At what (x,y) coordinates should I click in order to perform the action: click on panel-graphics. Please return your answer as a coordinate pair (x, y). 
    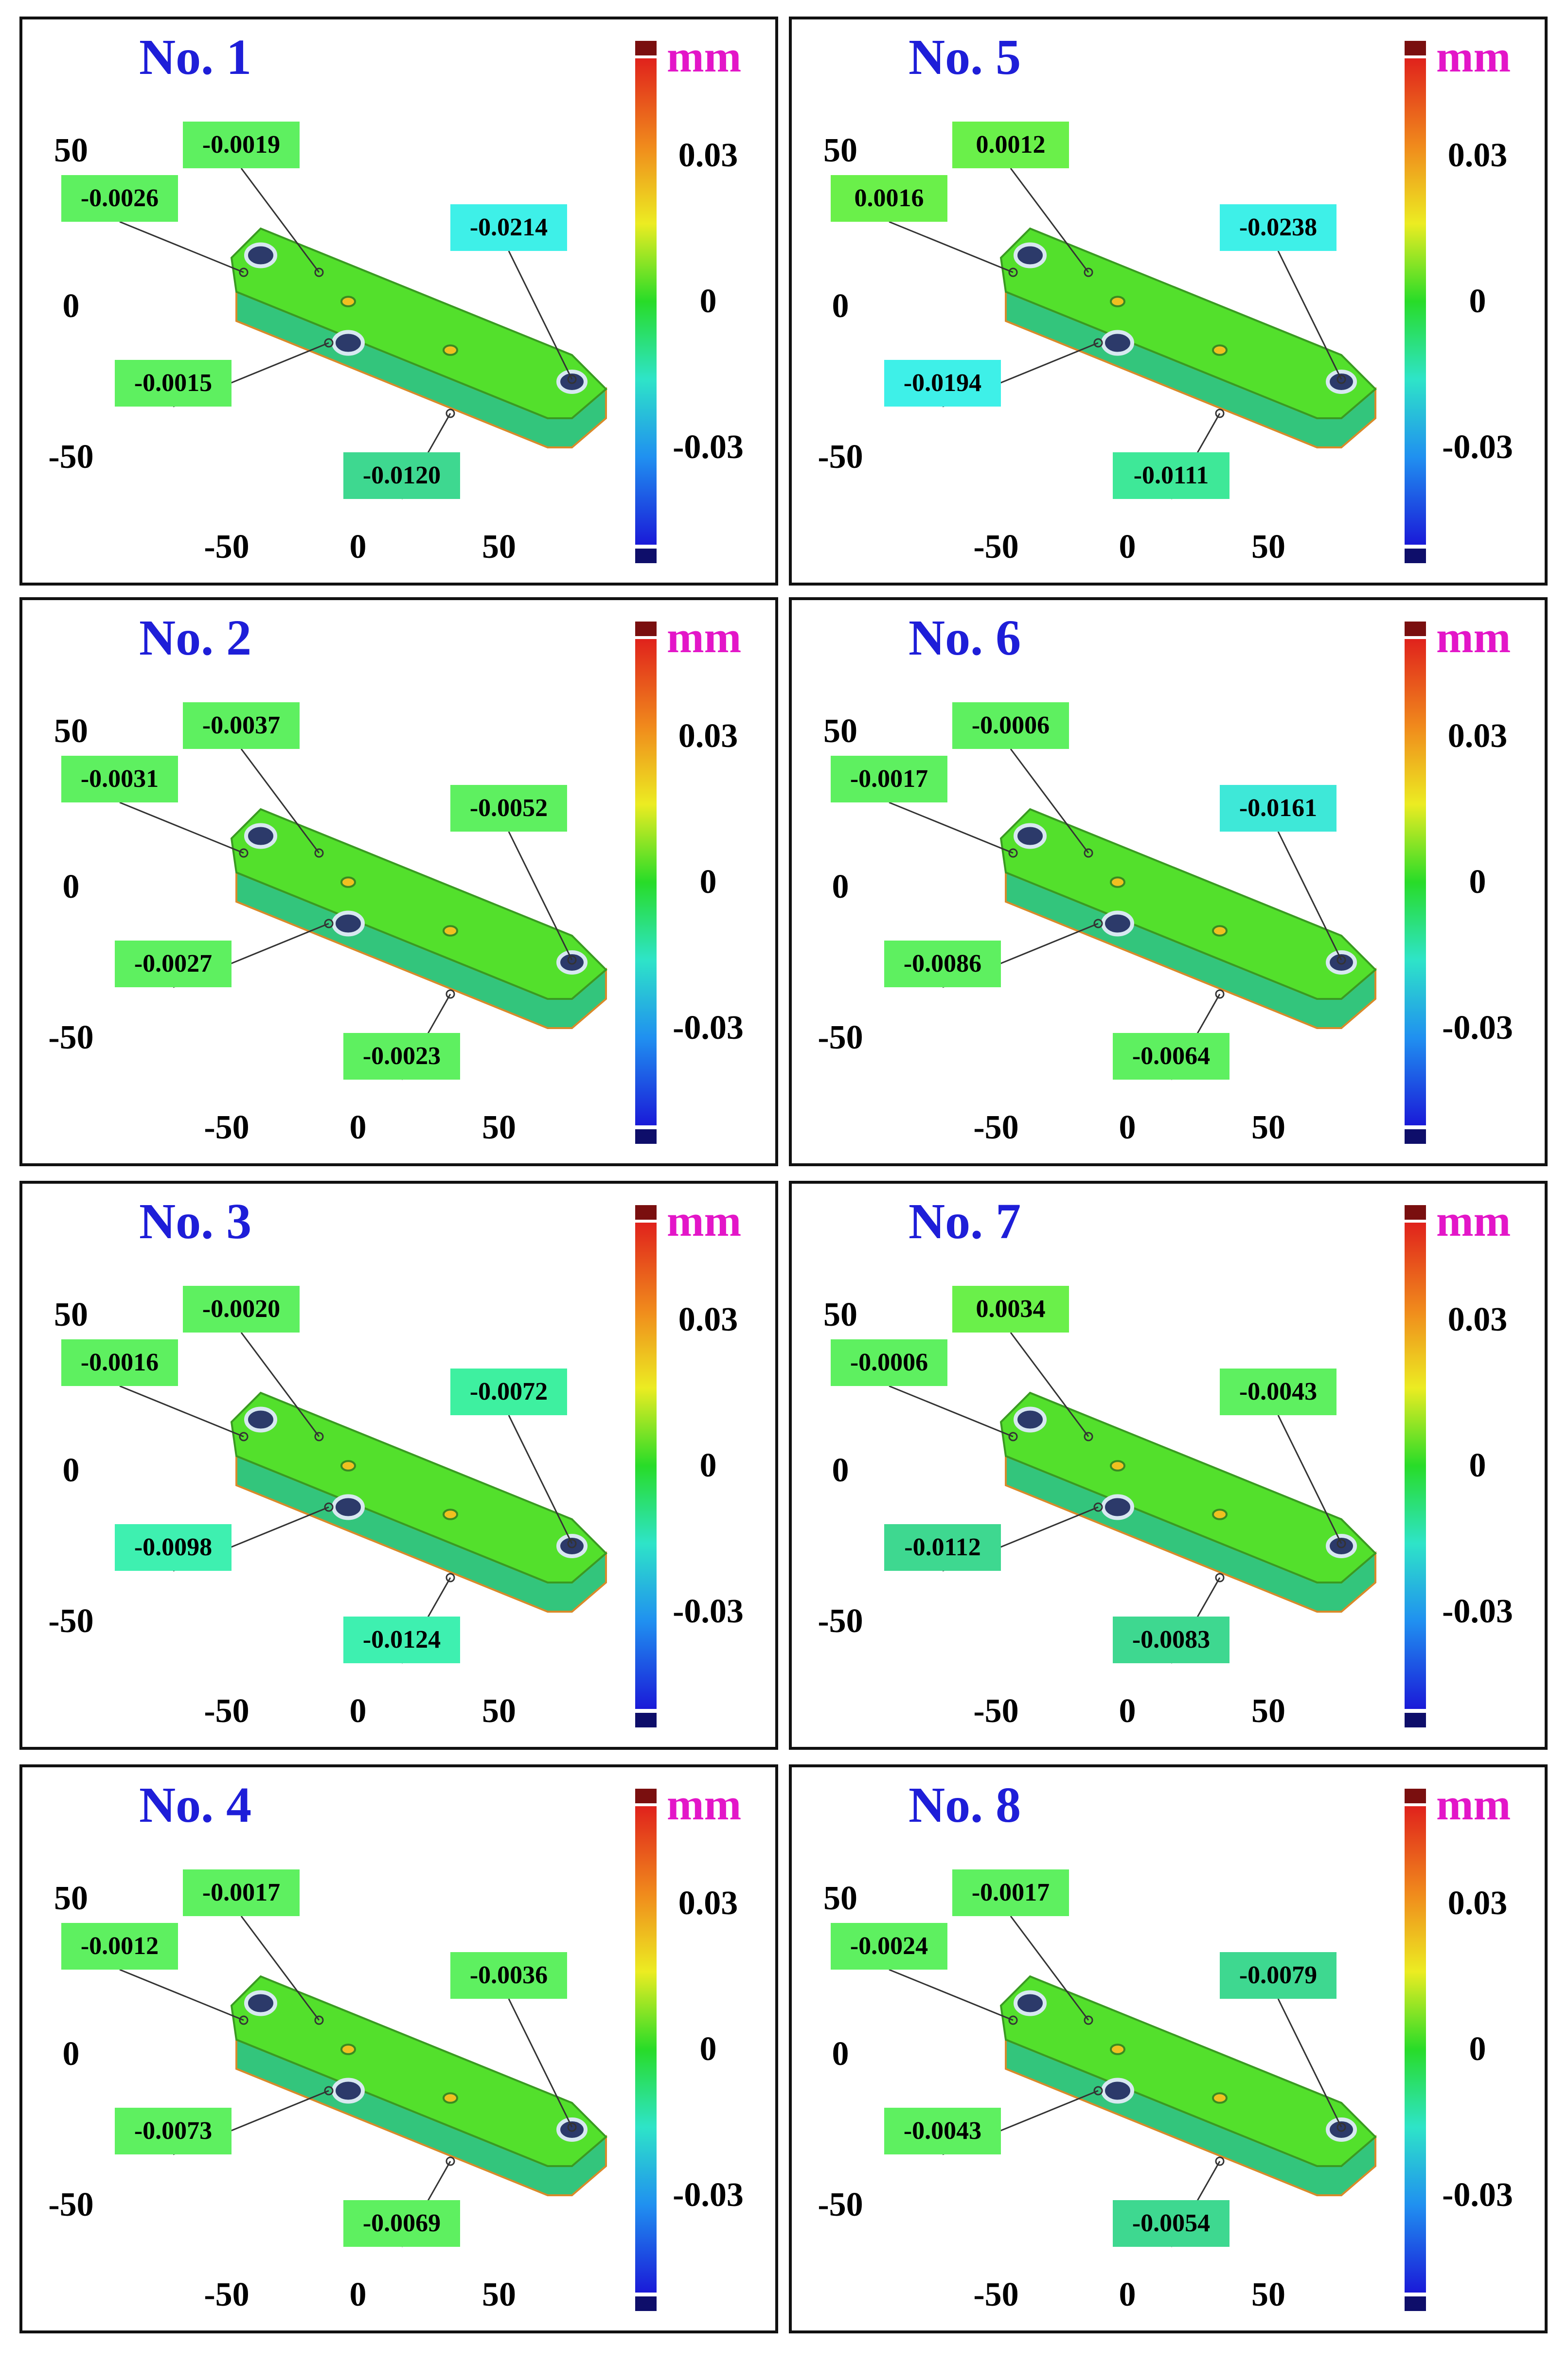
    Looking at the image, I should click on (1157, 2050).